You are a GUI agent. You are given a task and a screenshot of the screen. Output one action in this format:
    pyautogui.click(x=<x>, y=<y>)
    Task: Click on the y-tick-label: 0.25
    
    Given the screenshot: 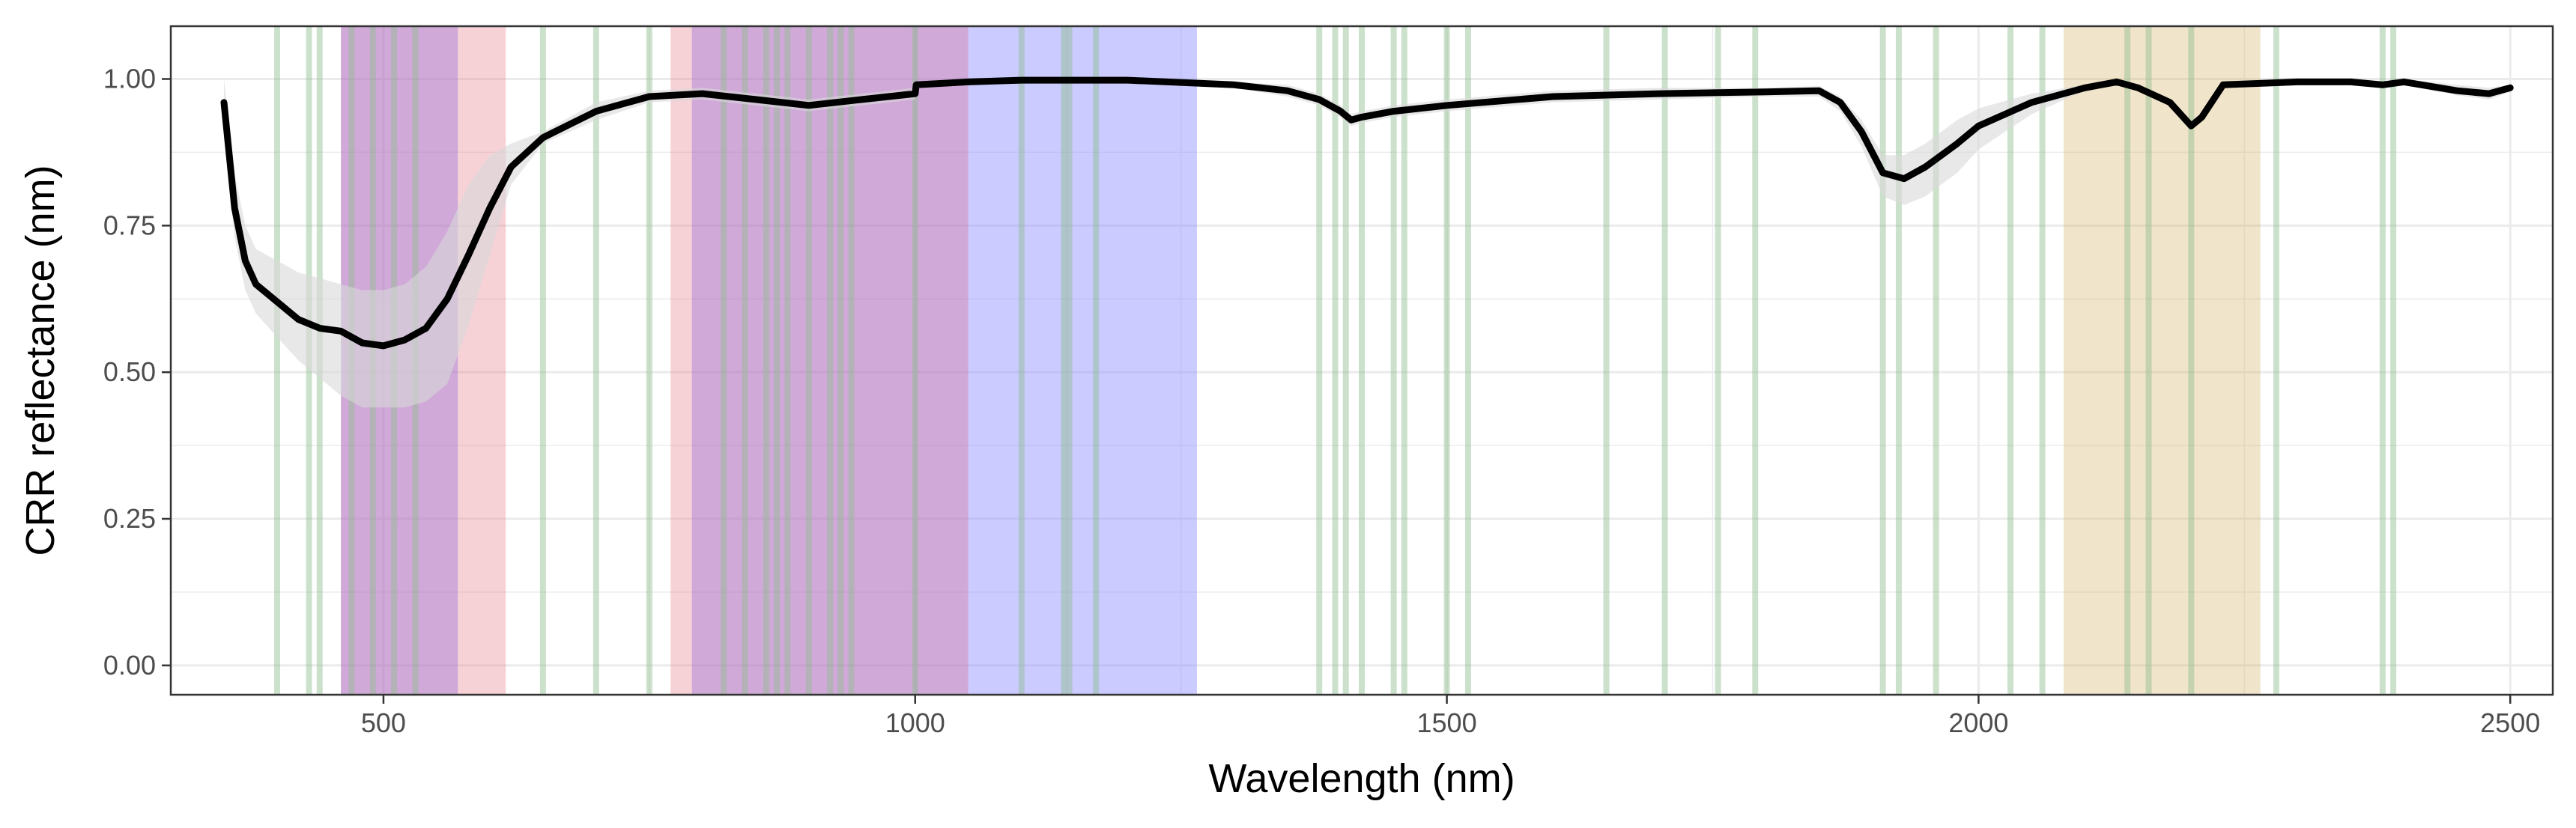 What is the action you would take?
    pyautogui.click(x=129, y=518)
    